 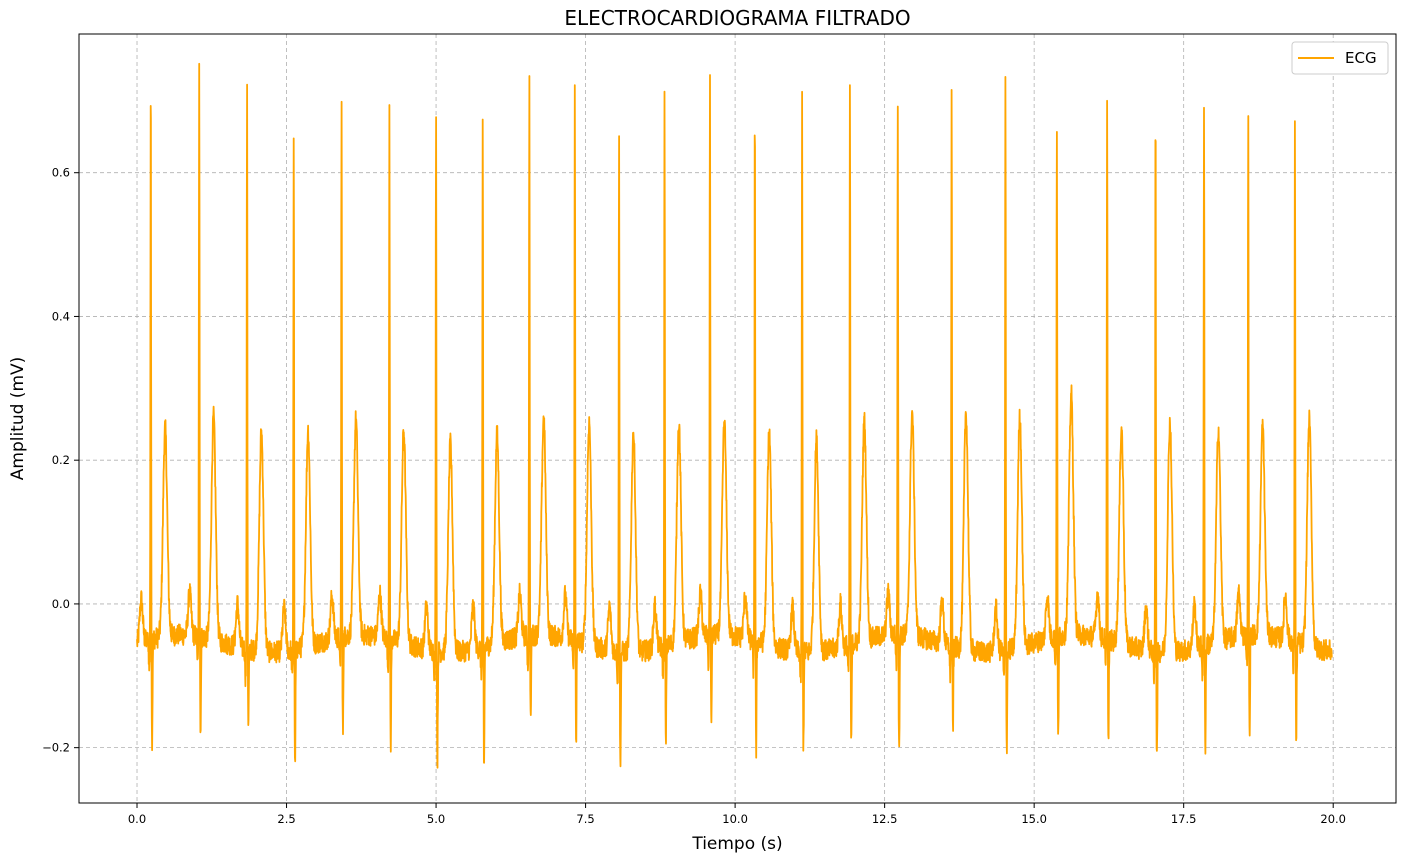 What do you see at coordinates (286, 819) in the screenshot?
I see `x-tick-label: 2.5` at bounding box center [286, 819].